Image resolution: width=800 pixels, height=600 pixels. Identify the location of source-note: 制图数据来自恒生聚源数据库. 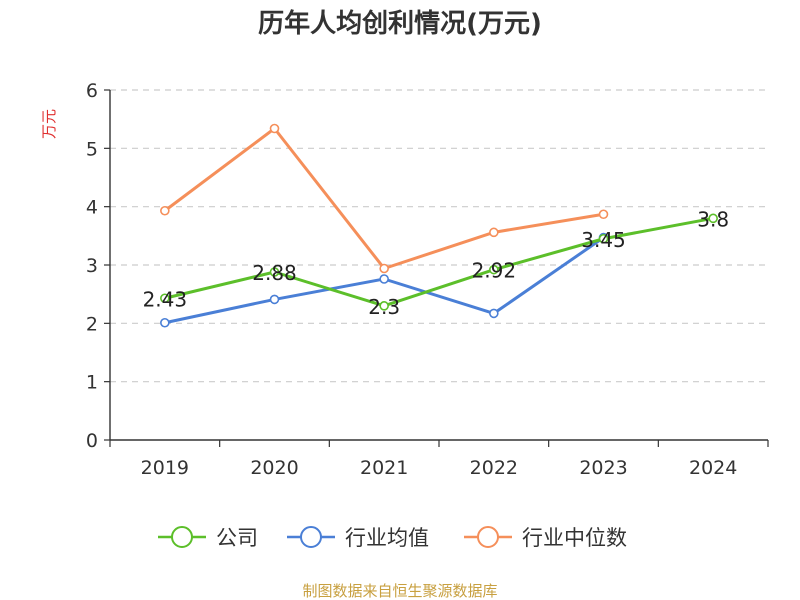
(399, 591).